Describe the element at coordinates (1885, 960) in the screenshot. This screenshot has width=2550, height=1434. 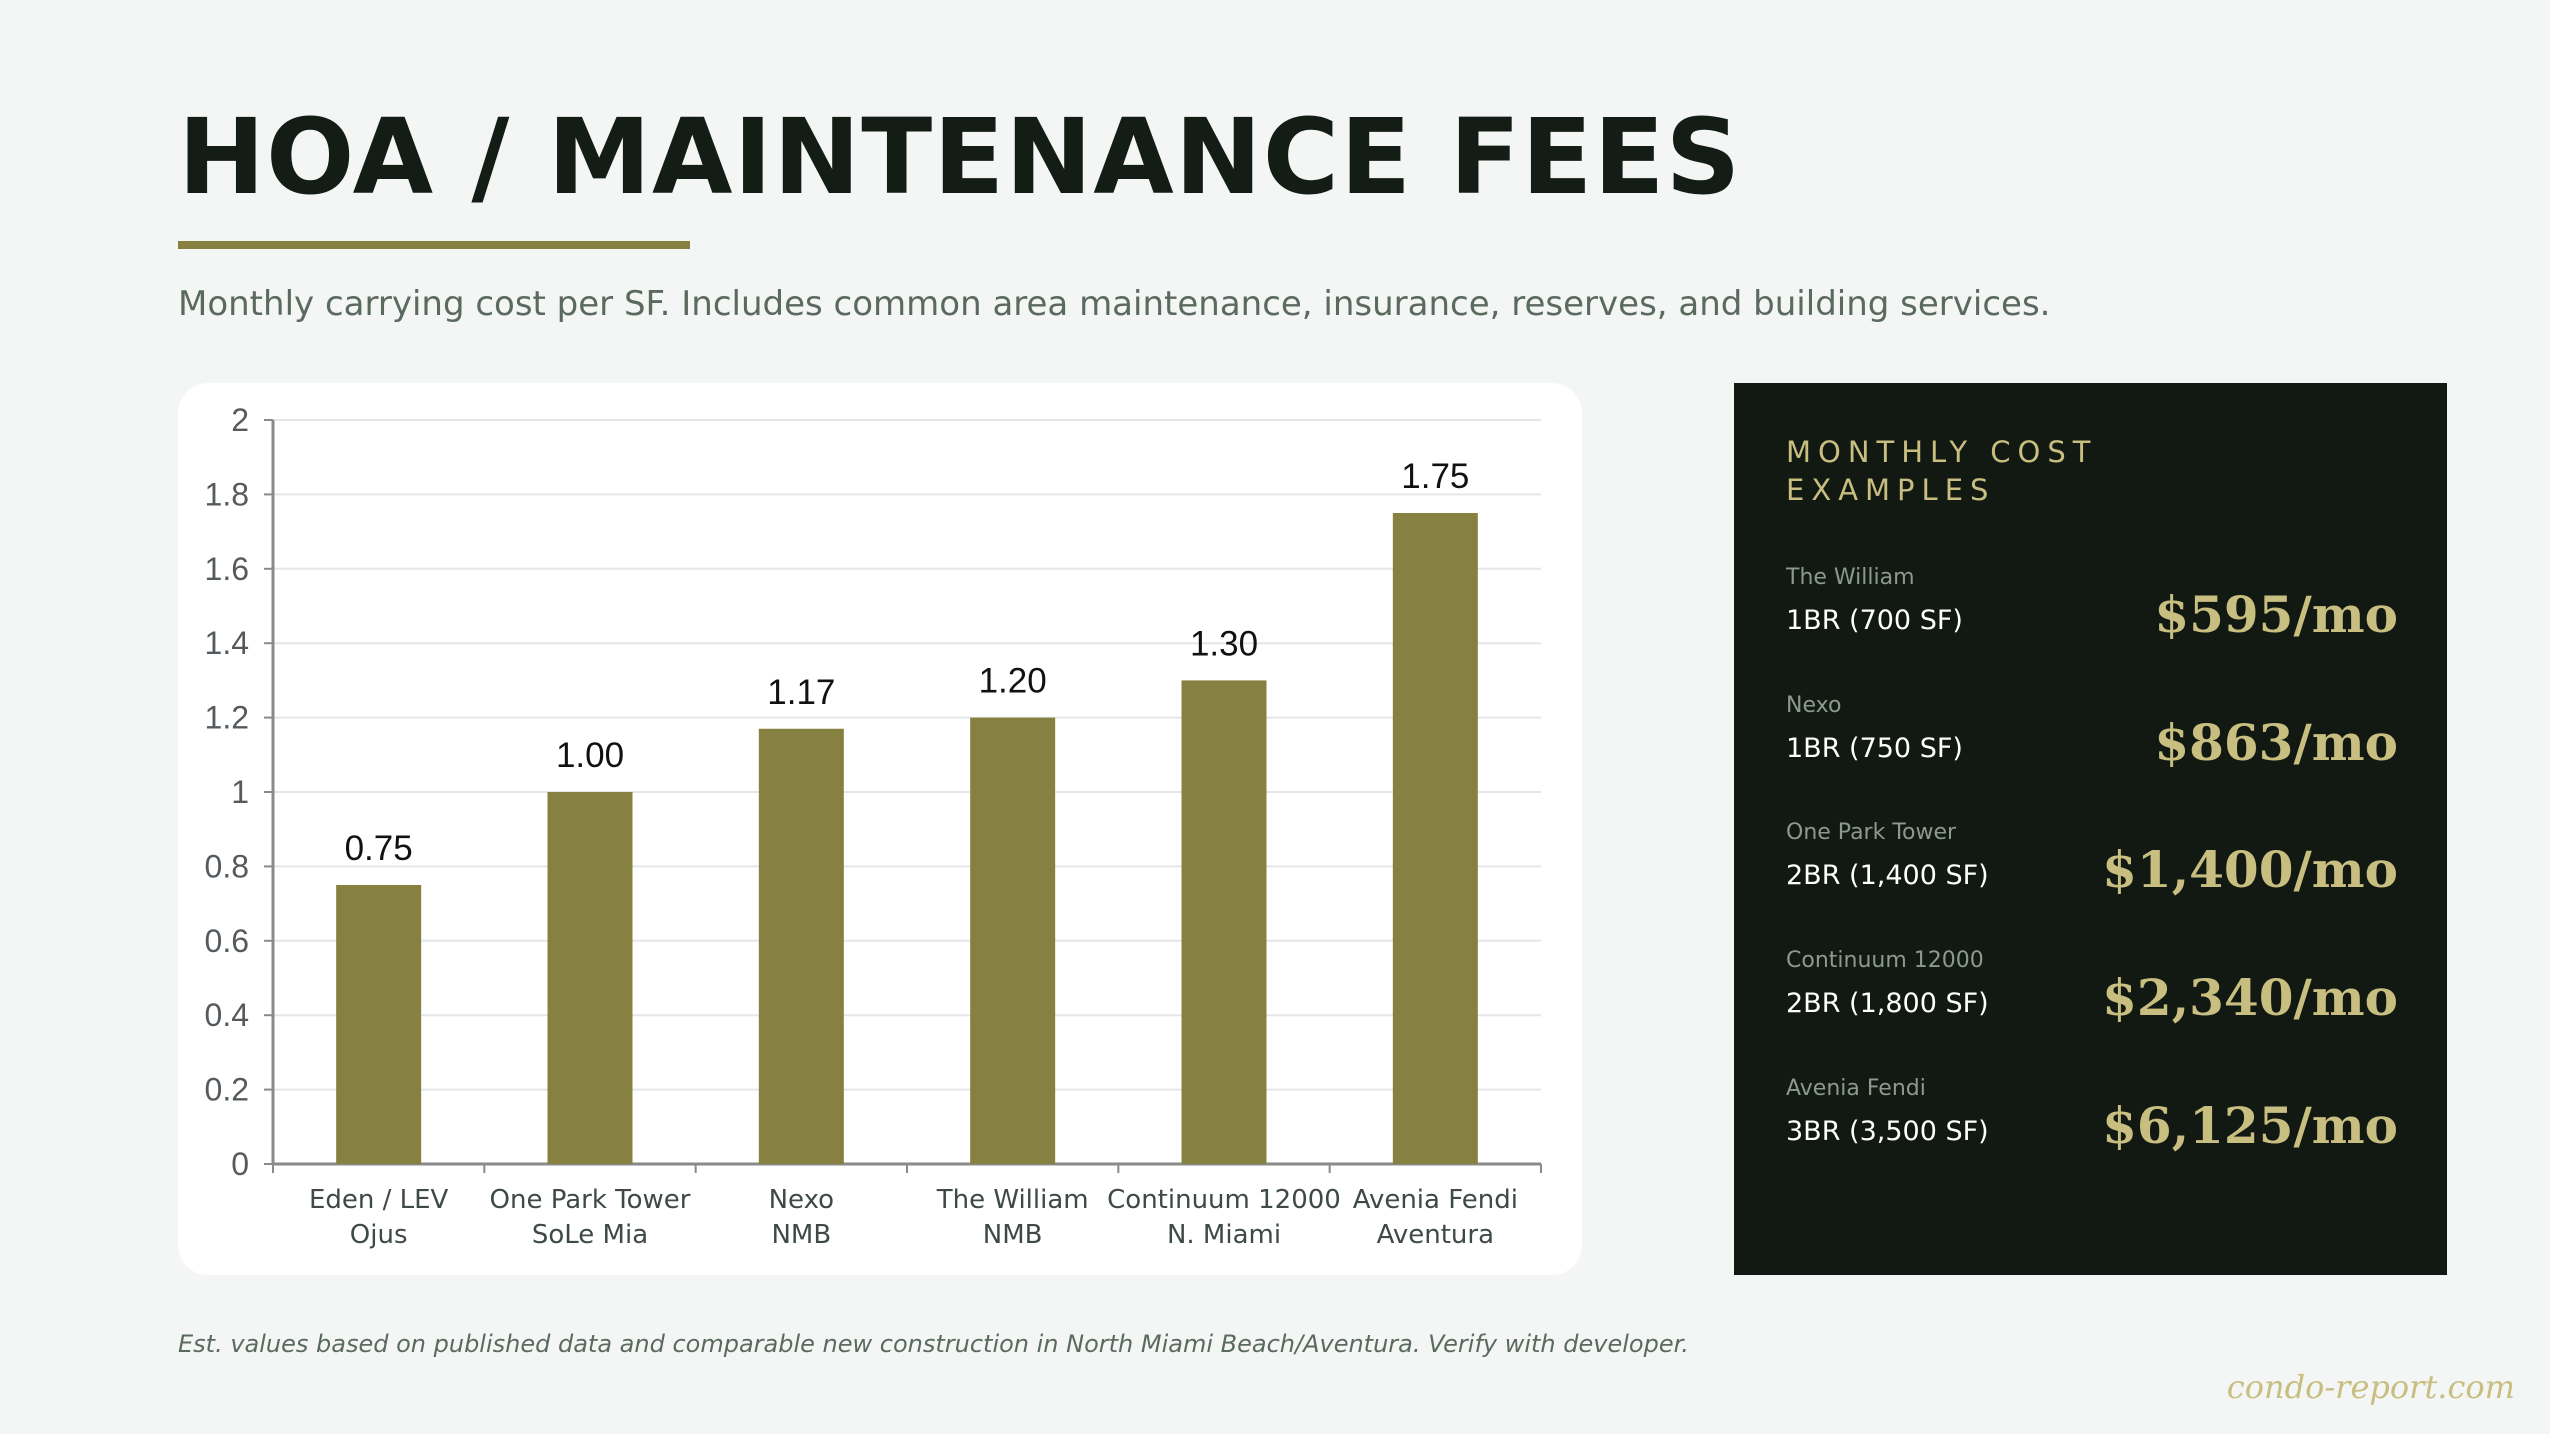
I see `example-building-name: Continuum 12000` at that location.